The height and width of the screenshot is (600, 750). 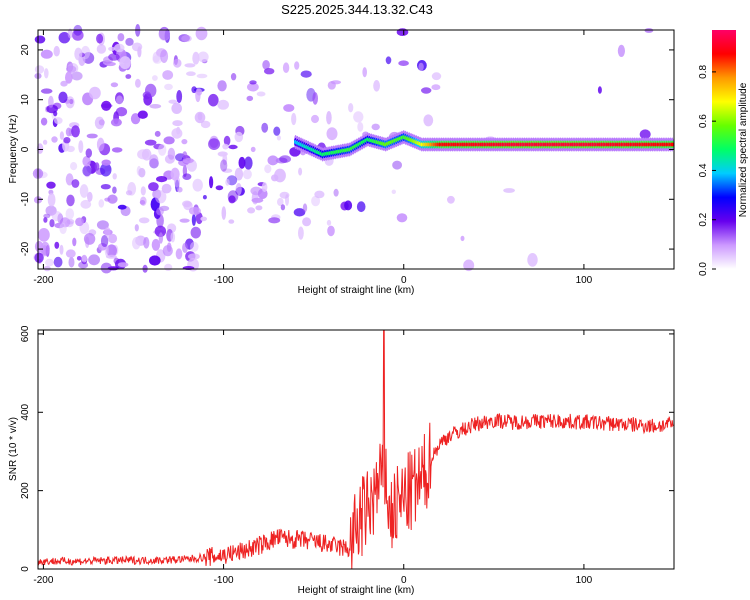 What do you see at coordinates (25, 248) in the screenshot?
I see `y-tick-label: -20` at bounding box center [25, 248].